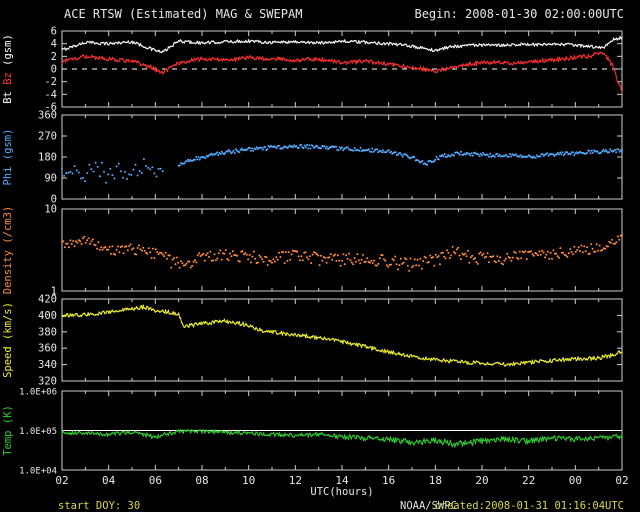  Describe the element at coordinates (183, 14) in the screenshot. I see `plot-title: ACE RTSW (Estimated) MAG & SWEPAM` at that location.